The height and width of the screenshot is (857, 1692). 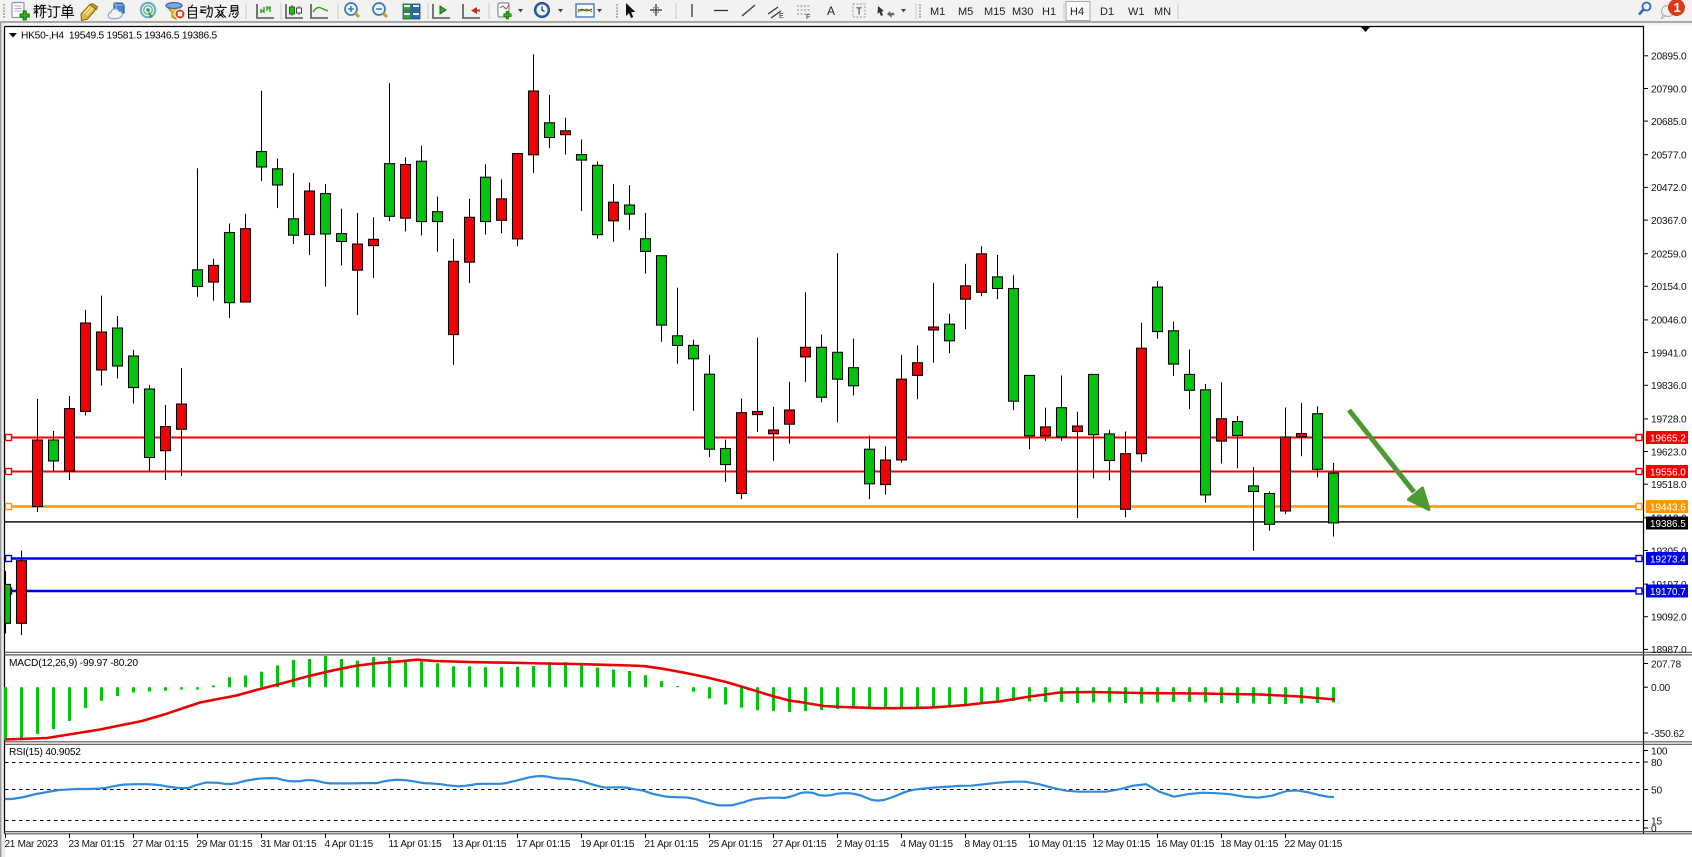 I want to click on svg-text: 4 Apr 01:15, so click(x=349, y=844).